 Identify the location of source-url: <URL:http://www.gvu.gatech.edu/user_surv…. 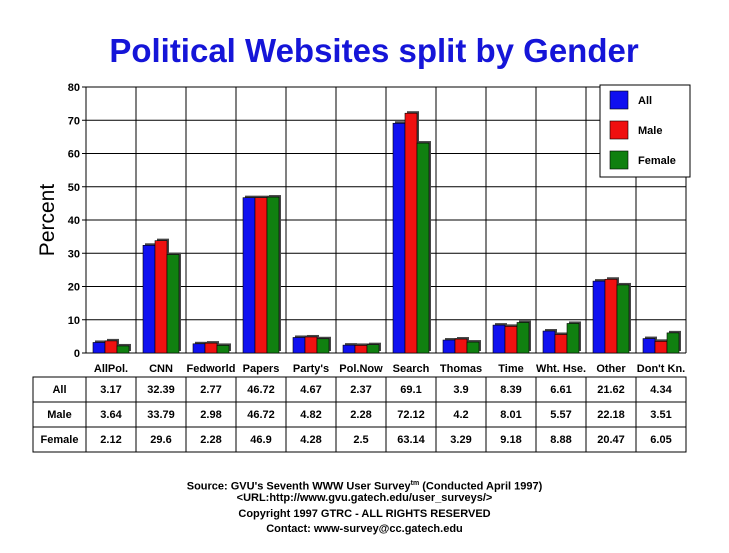
(364, 498).